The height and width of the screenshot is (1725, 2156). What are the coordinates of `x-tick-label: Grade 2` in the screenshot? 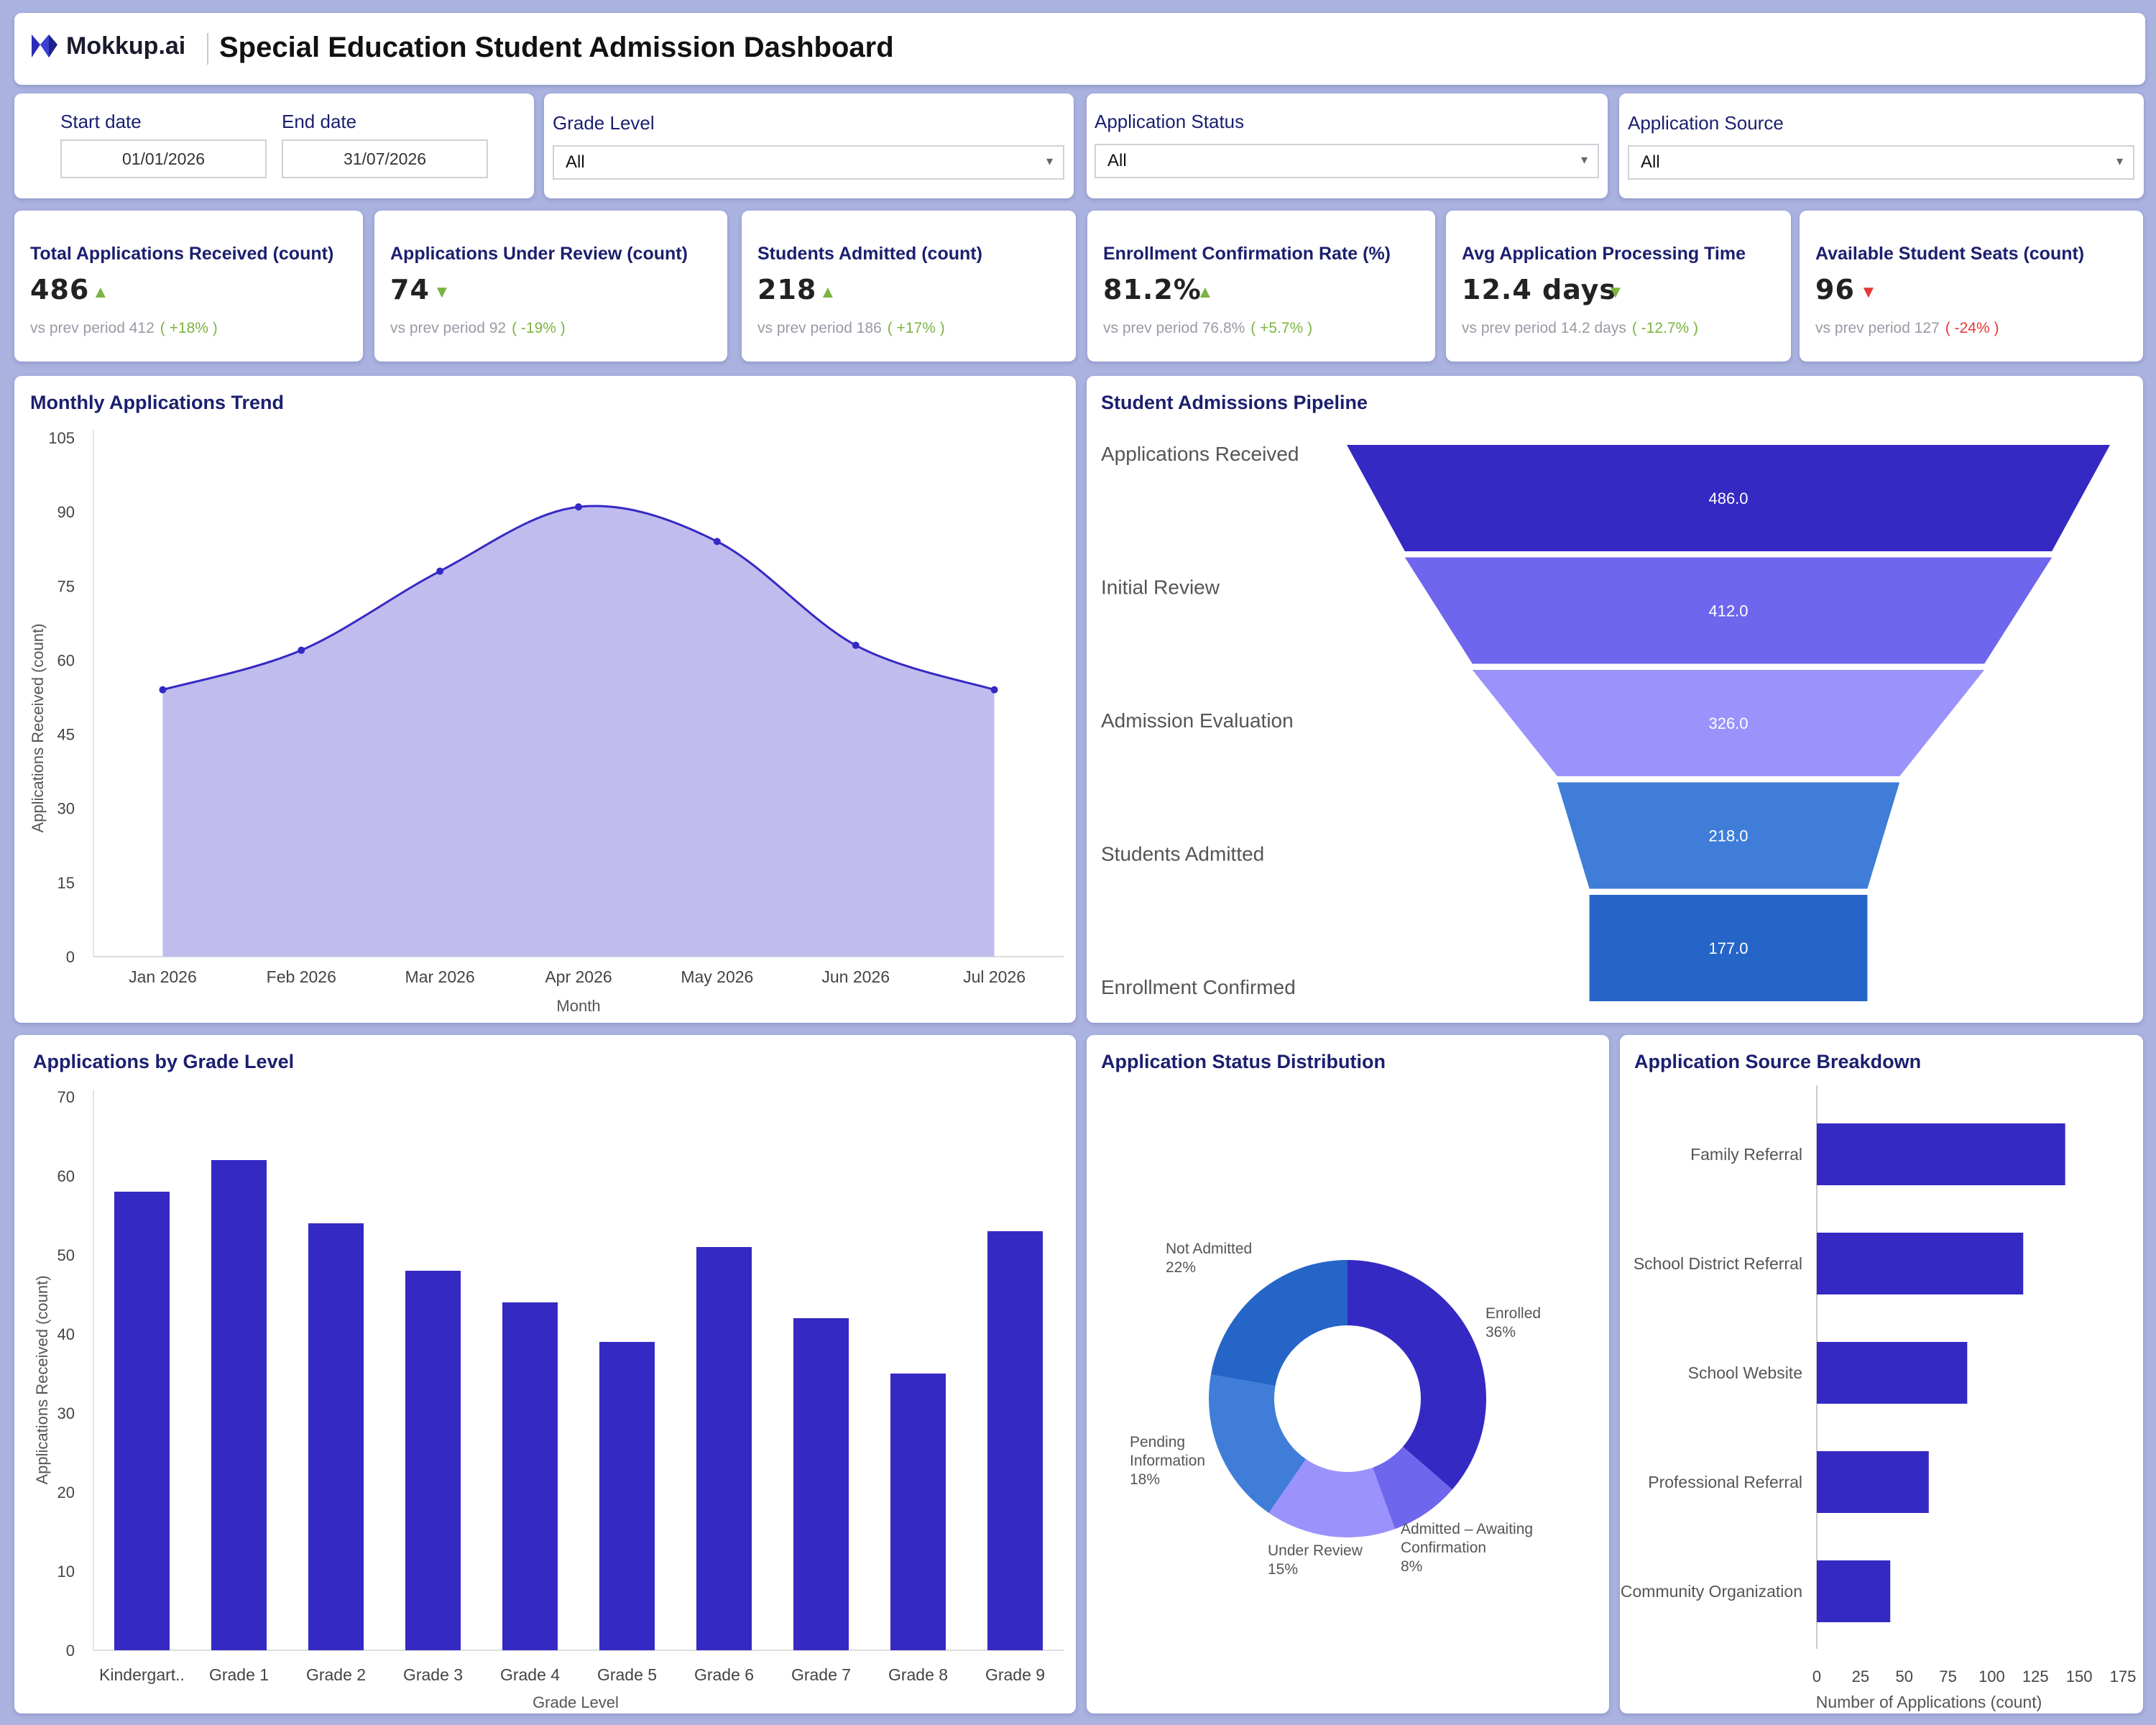 It's located at (336, 1674).